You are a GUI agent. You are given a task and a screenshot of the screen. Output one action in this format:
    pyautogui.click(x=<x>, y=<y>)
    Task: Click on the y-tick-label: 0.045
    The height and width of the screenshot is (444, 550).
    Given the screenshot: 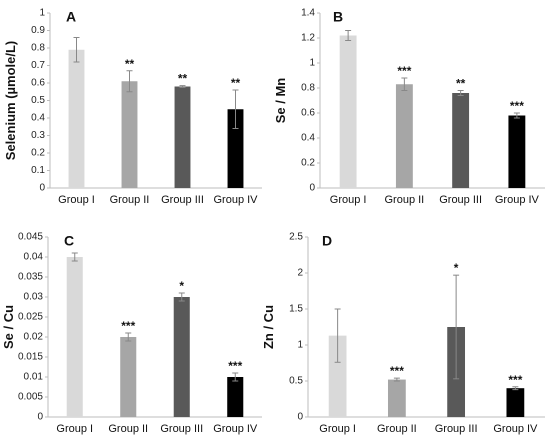 What is the action you would take?
    pyautogui.click(x=30, y=237)
    